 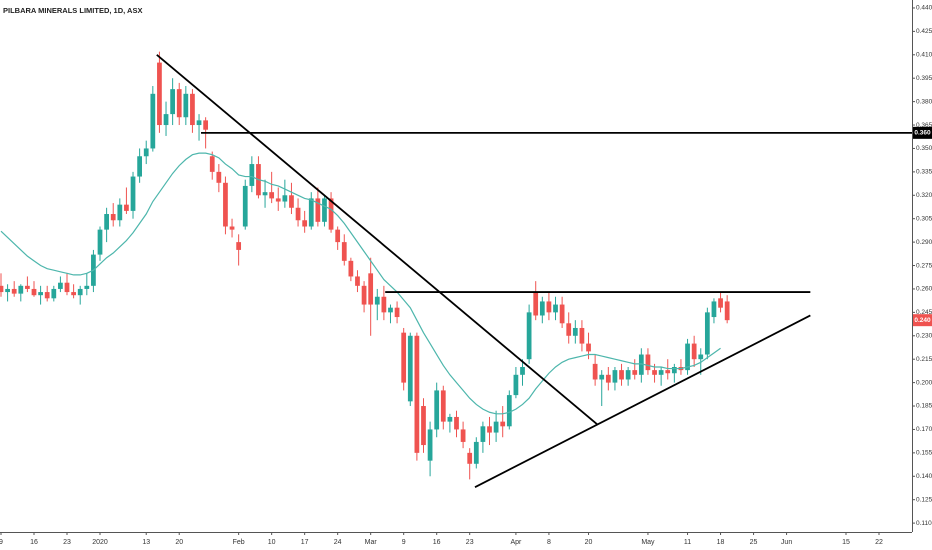 I want to click on y-tick-label: 0.305, so click(x=924, y=218).